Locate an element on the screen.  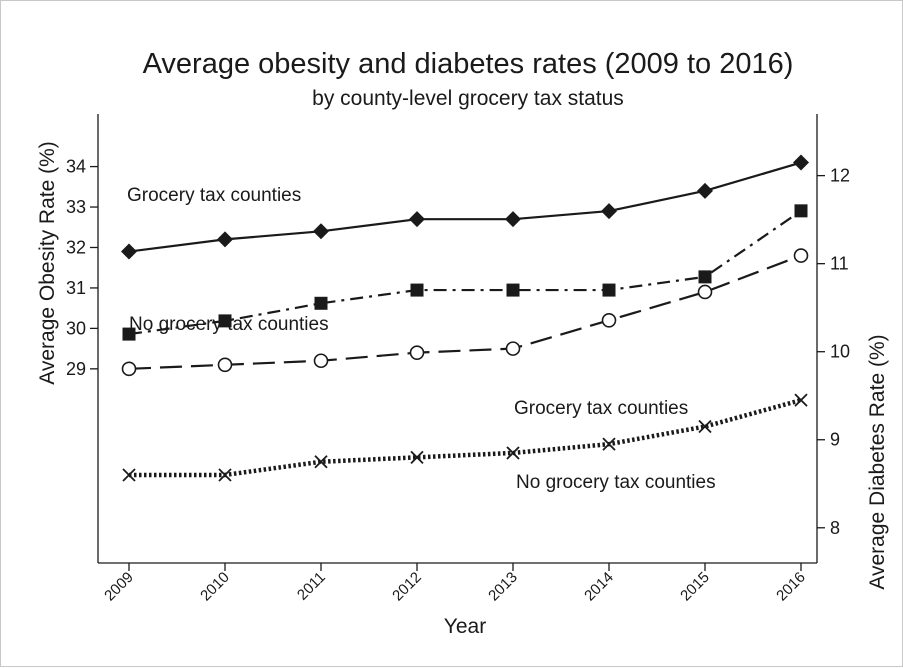
right-y-ticks: 8 9 10 11 12 is located at coordinates (833, 352).